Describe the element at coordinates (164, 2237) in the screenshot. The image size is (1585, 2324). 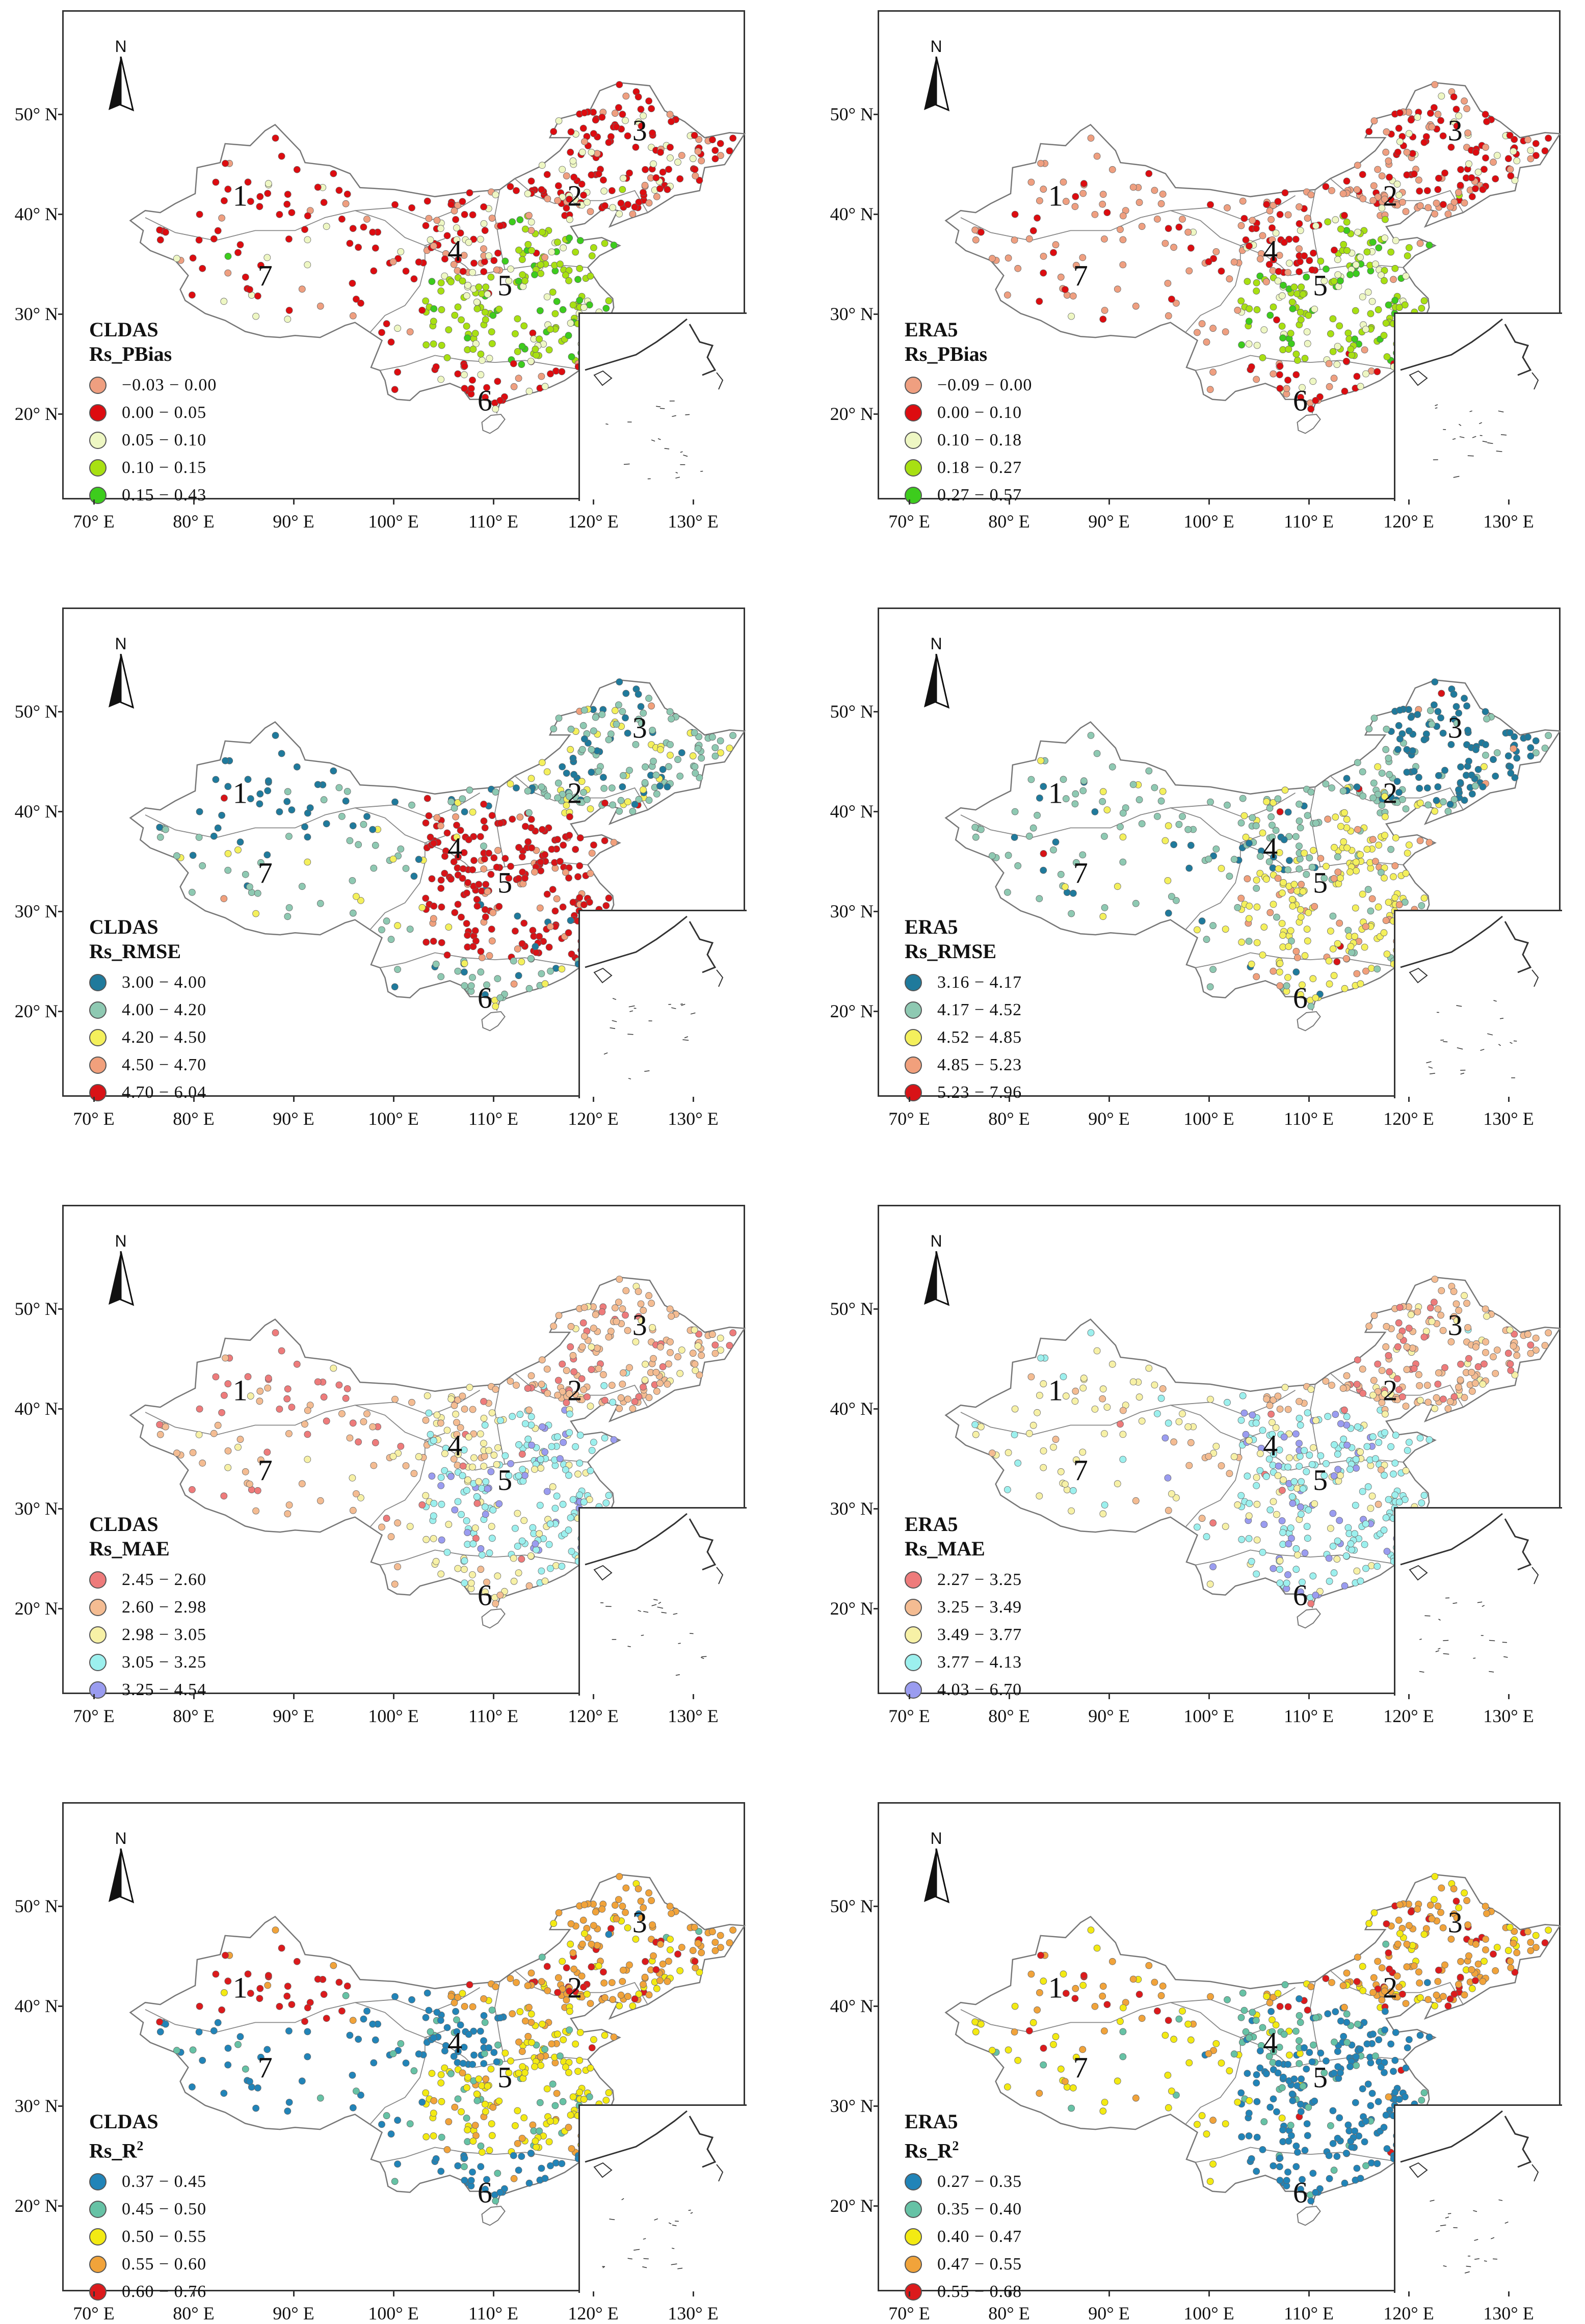
I see `legend-label: 0.50 − 0.55` at that location.